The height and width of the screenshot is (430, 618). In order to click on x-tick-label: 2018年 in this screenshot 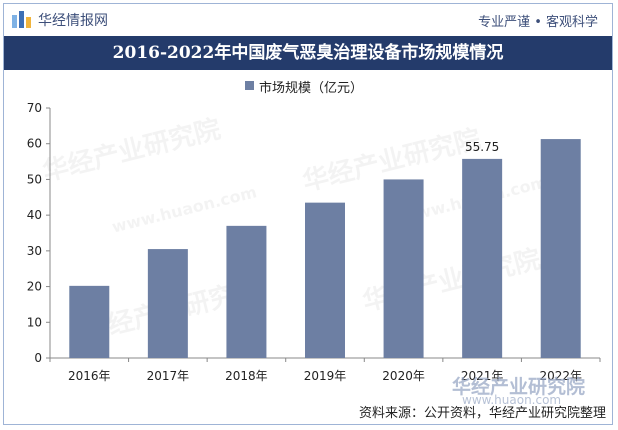, I will do `click(246, 376)`.